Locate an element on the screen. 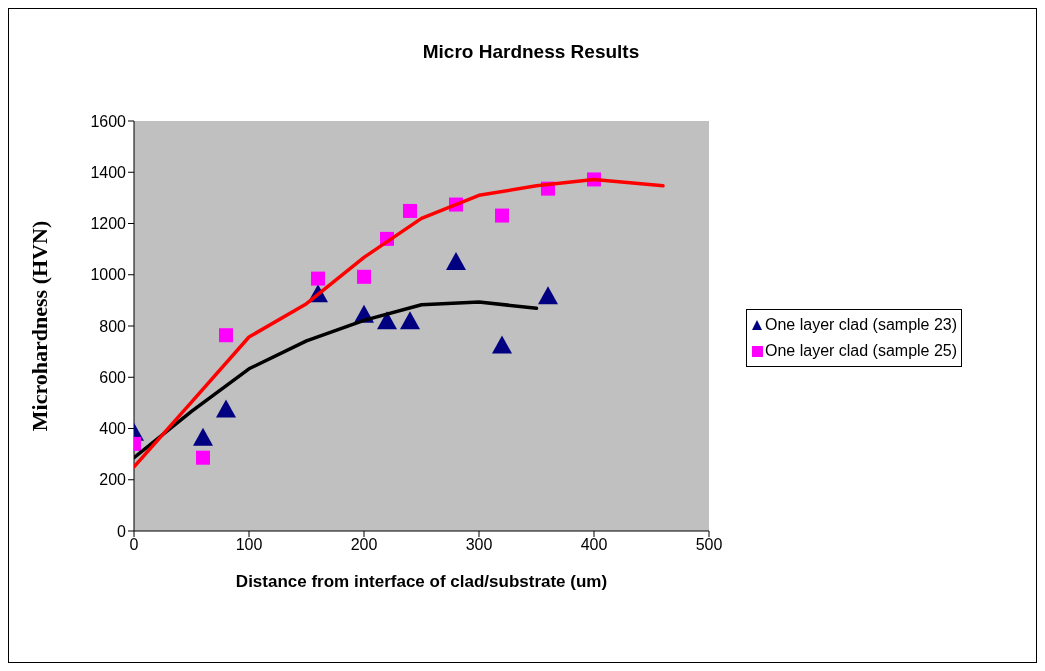 Image resolution: width=1045 pixels, height=671 pixels. y-tick-label: 1000 is located at coordinates (108, 275).